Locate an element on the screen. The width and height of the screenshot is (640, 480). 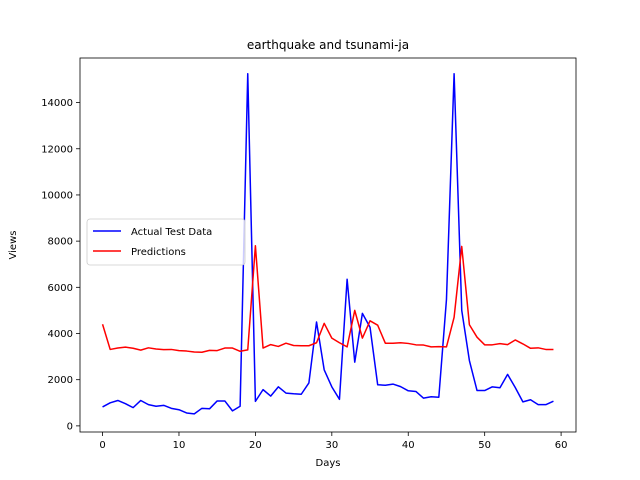
x-axis: 0 10 20 30 40 50 60 is located at coordinates (333, 441).